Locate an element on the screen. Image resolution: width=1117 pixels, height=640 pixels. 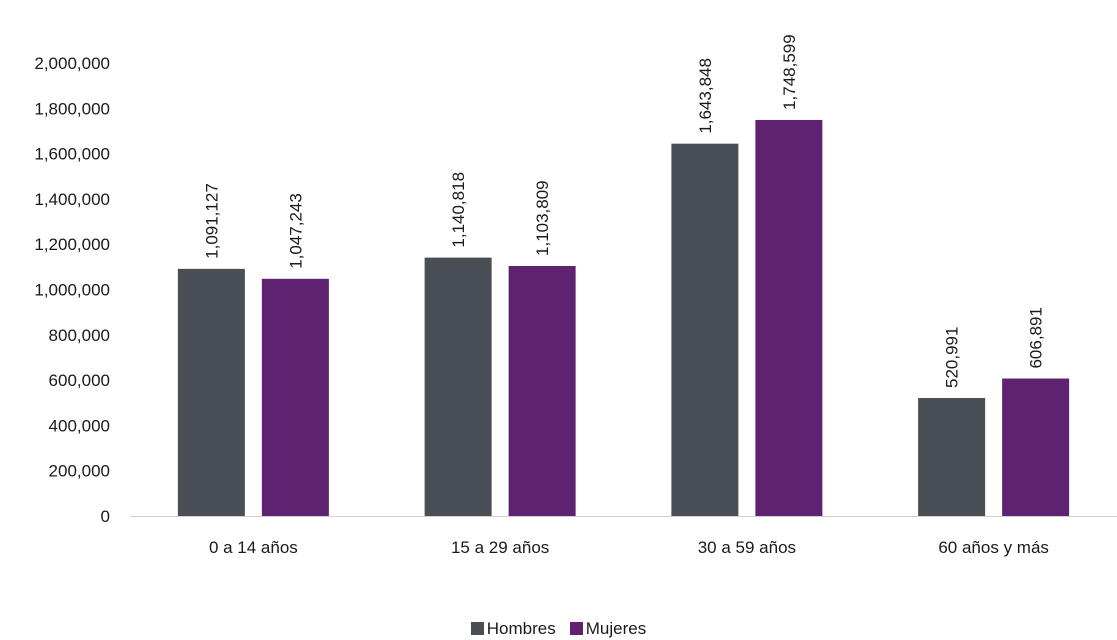
legend-item-hombres: Hombres is located at coordinates (513, 628).